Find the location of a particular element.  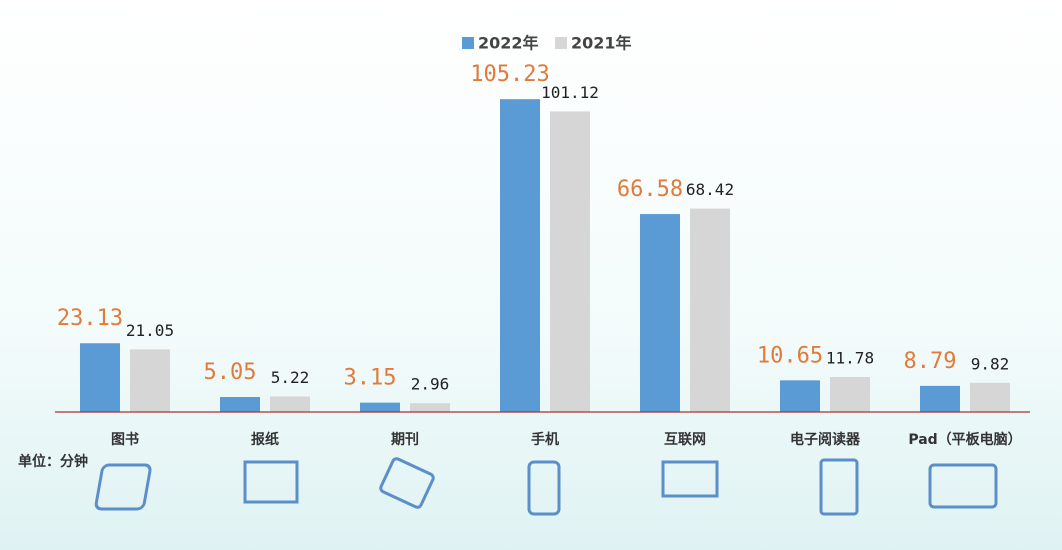

value-label: 8.79 is located at coordinates (930, 361).